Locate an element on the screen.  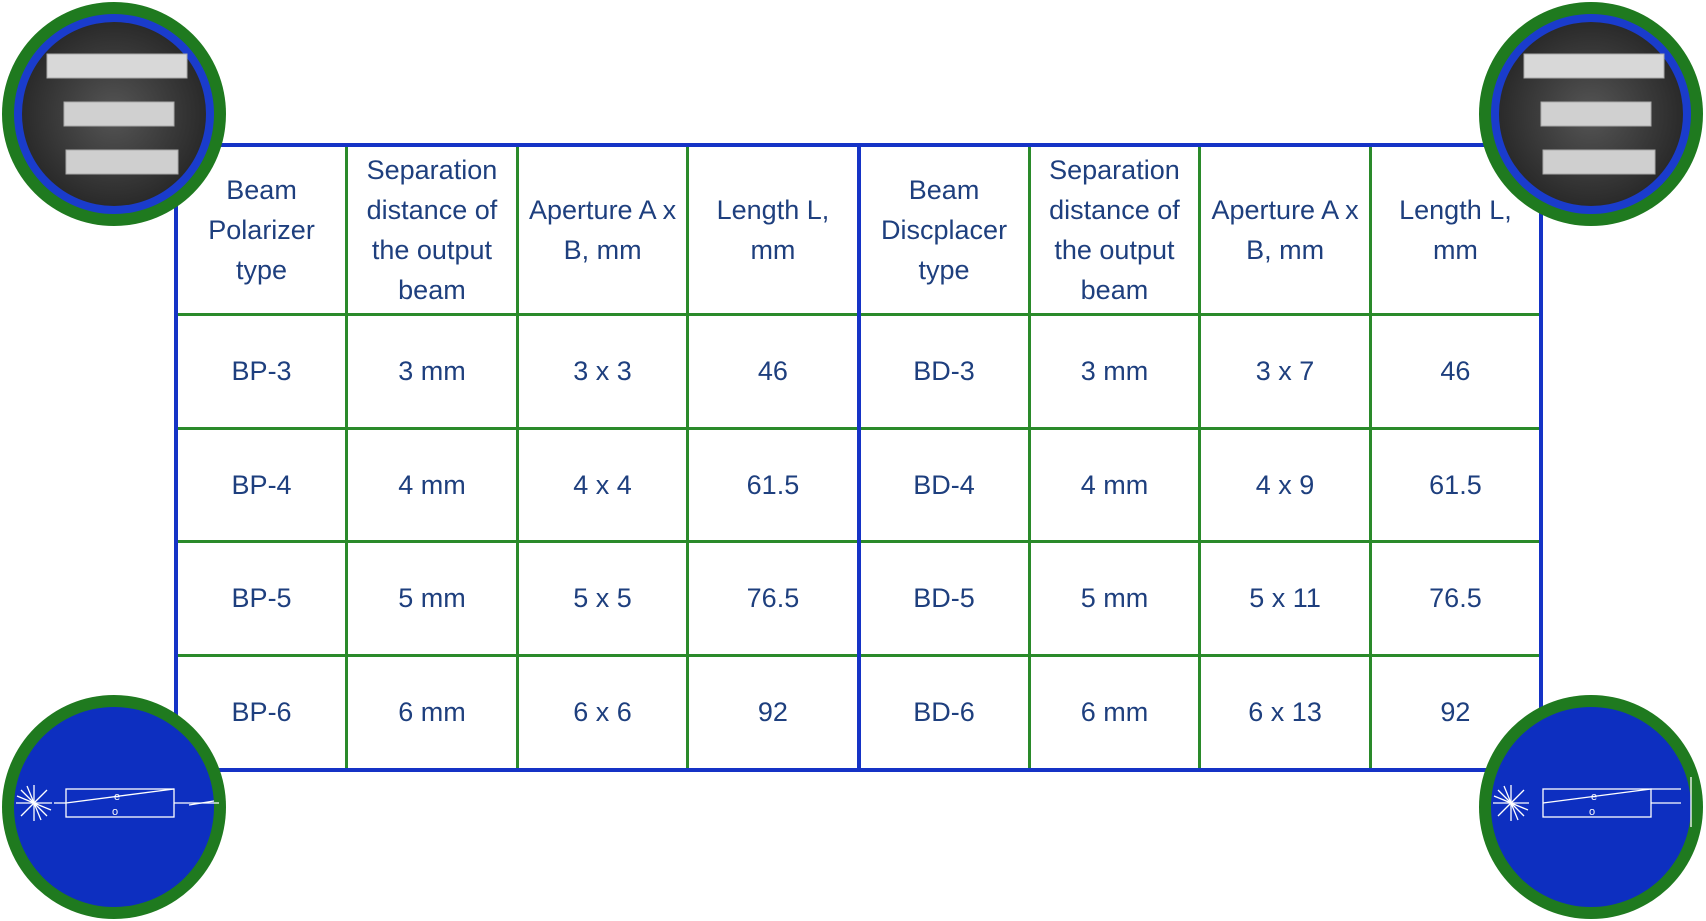
cell: BD-6 is located at coordinates (944, 712).